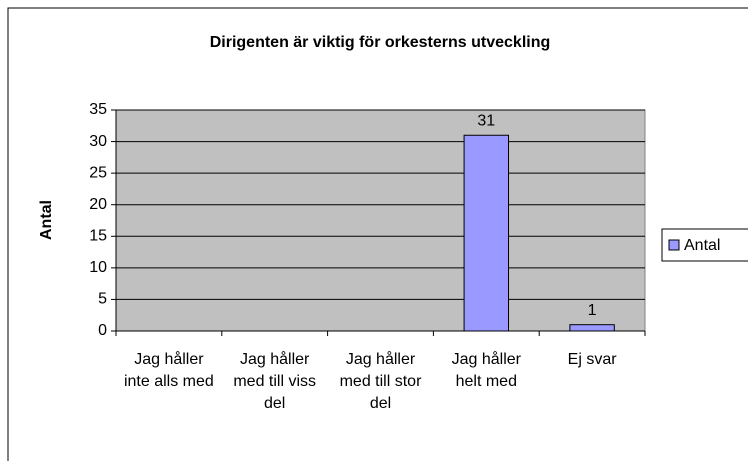 Image resolution: width=748 pixels, height=461 pixels. Describe the element at coordinates (674, 245) in the screenshot. I see `legend-swatch` at that location.